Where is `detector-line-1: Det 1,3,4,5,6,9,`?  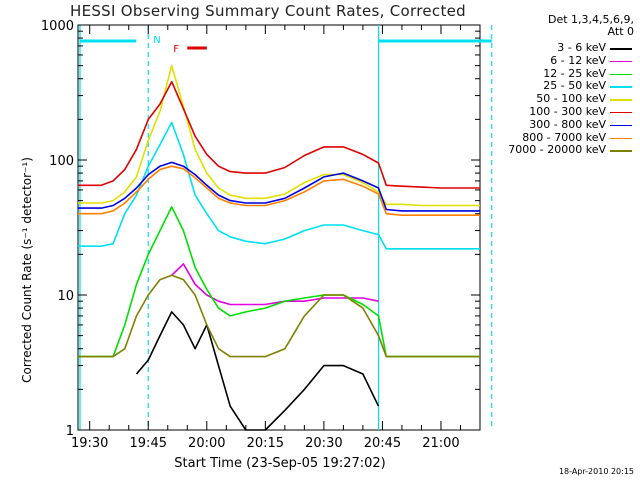 detector-line-1: Det 1,3,4,5,6,9, is located at coordinates (590, 19).